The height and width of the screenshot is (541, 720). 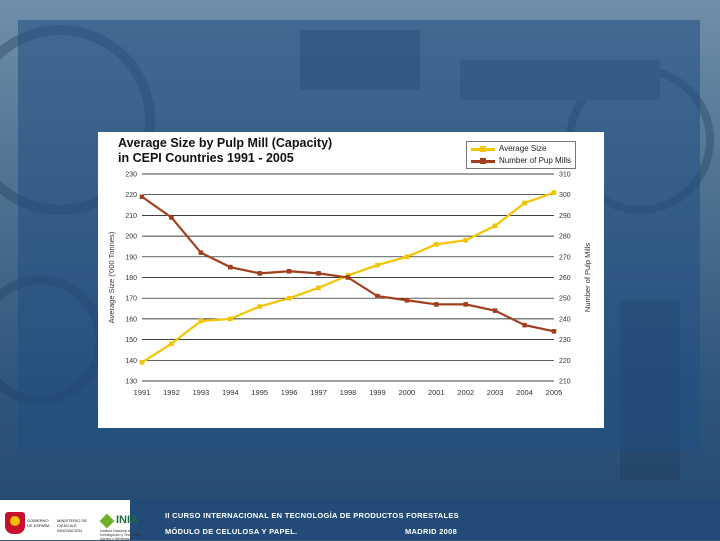 What do you see at coordinates (131, 361) in the screenshot?
I see `y-tick-left: 140` at bounding box center [131, 361].